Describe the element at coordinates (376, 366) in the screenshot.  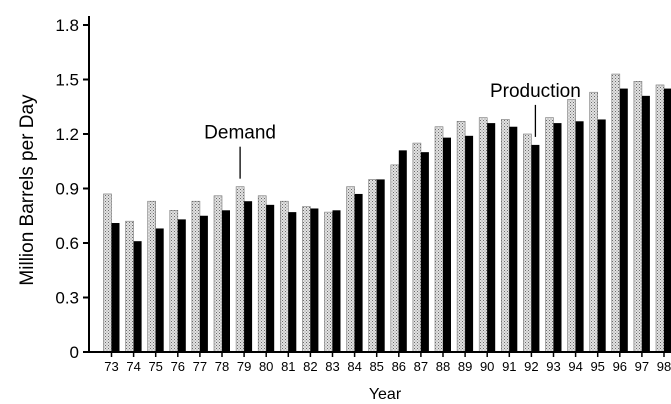
I see `x-tick-label: 85` at that location.